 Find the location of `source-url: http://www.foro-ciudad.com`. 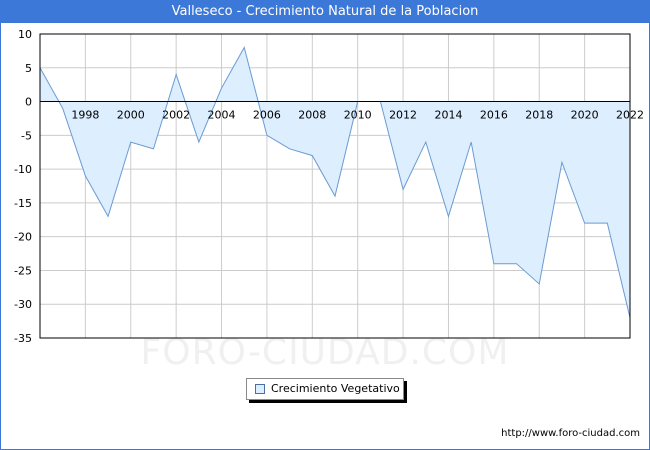

source-url: http://www.foro-ciudad.com is located at coordinates (570, 433).